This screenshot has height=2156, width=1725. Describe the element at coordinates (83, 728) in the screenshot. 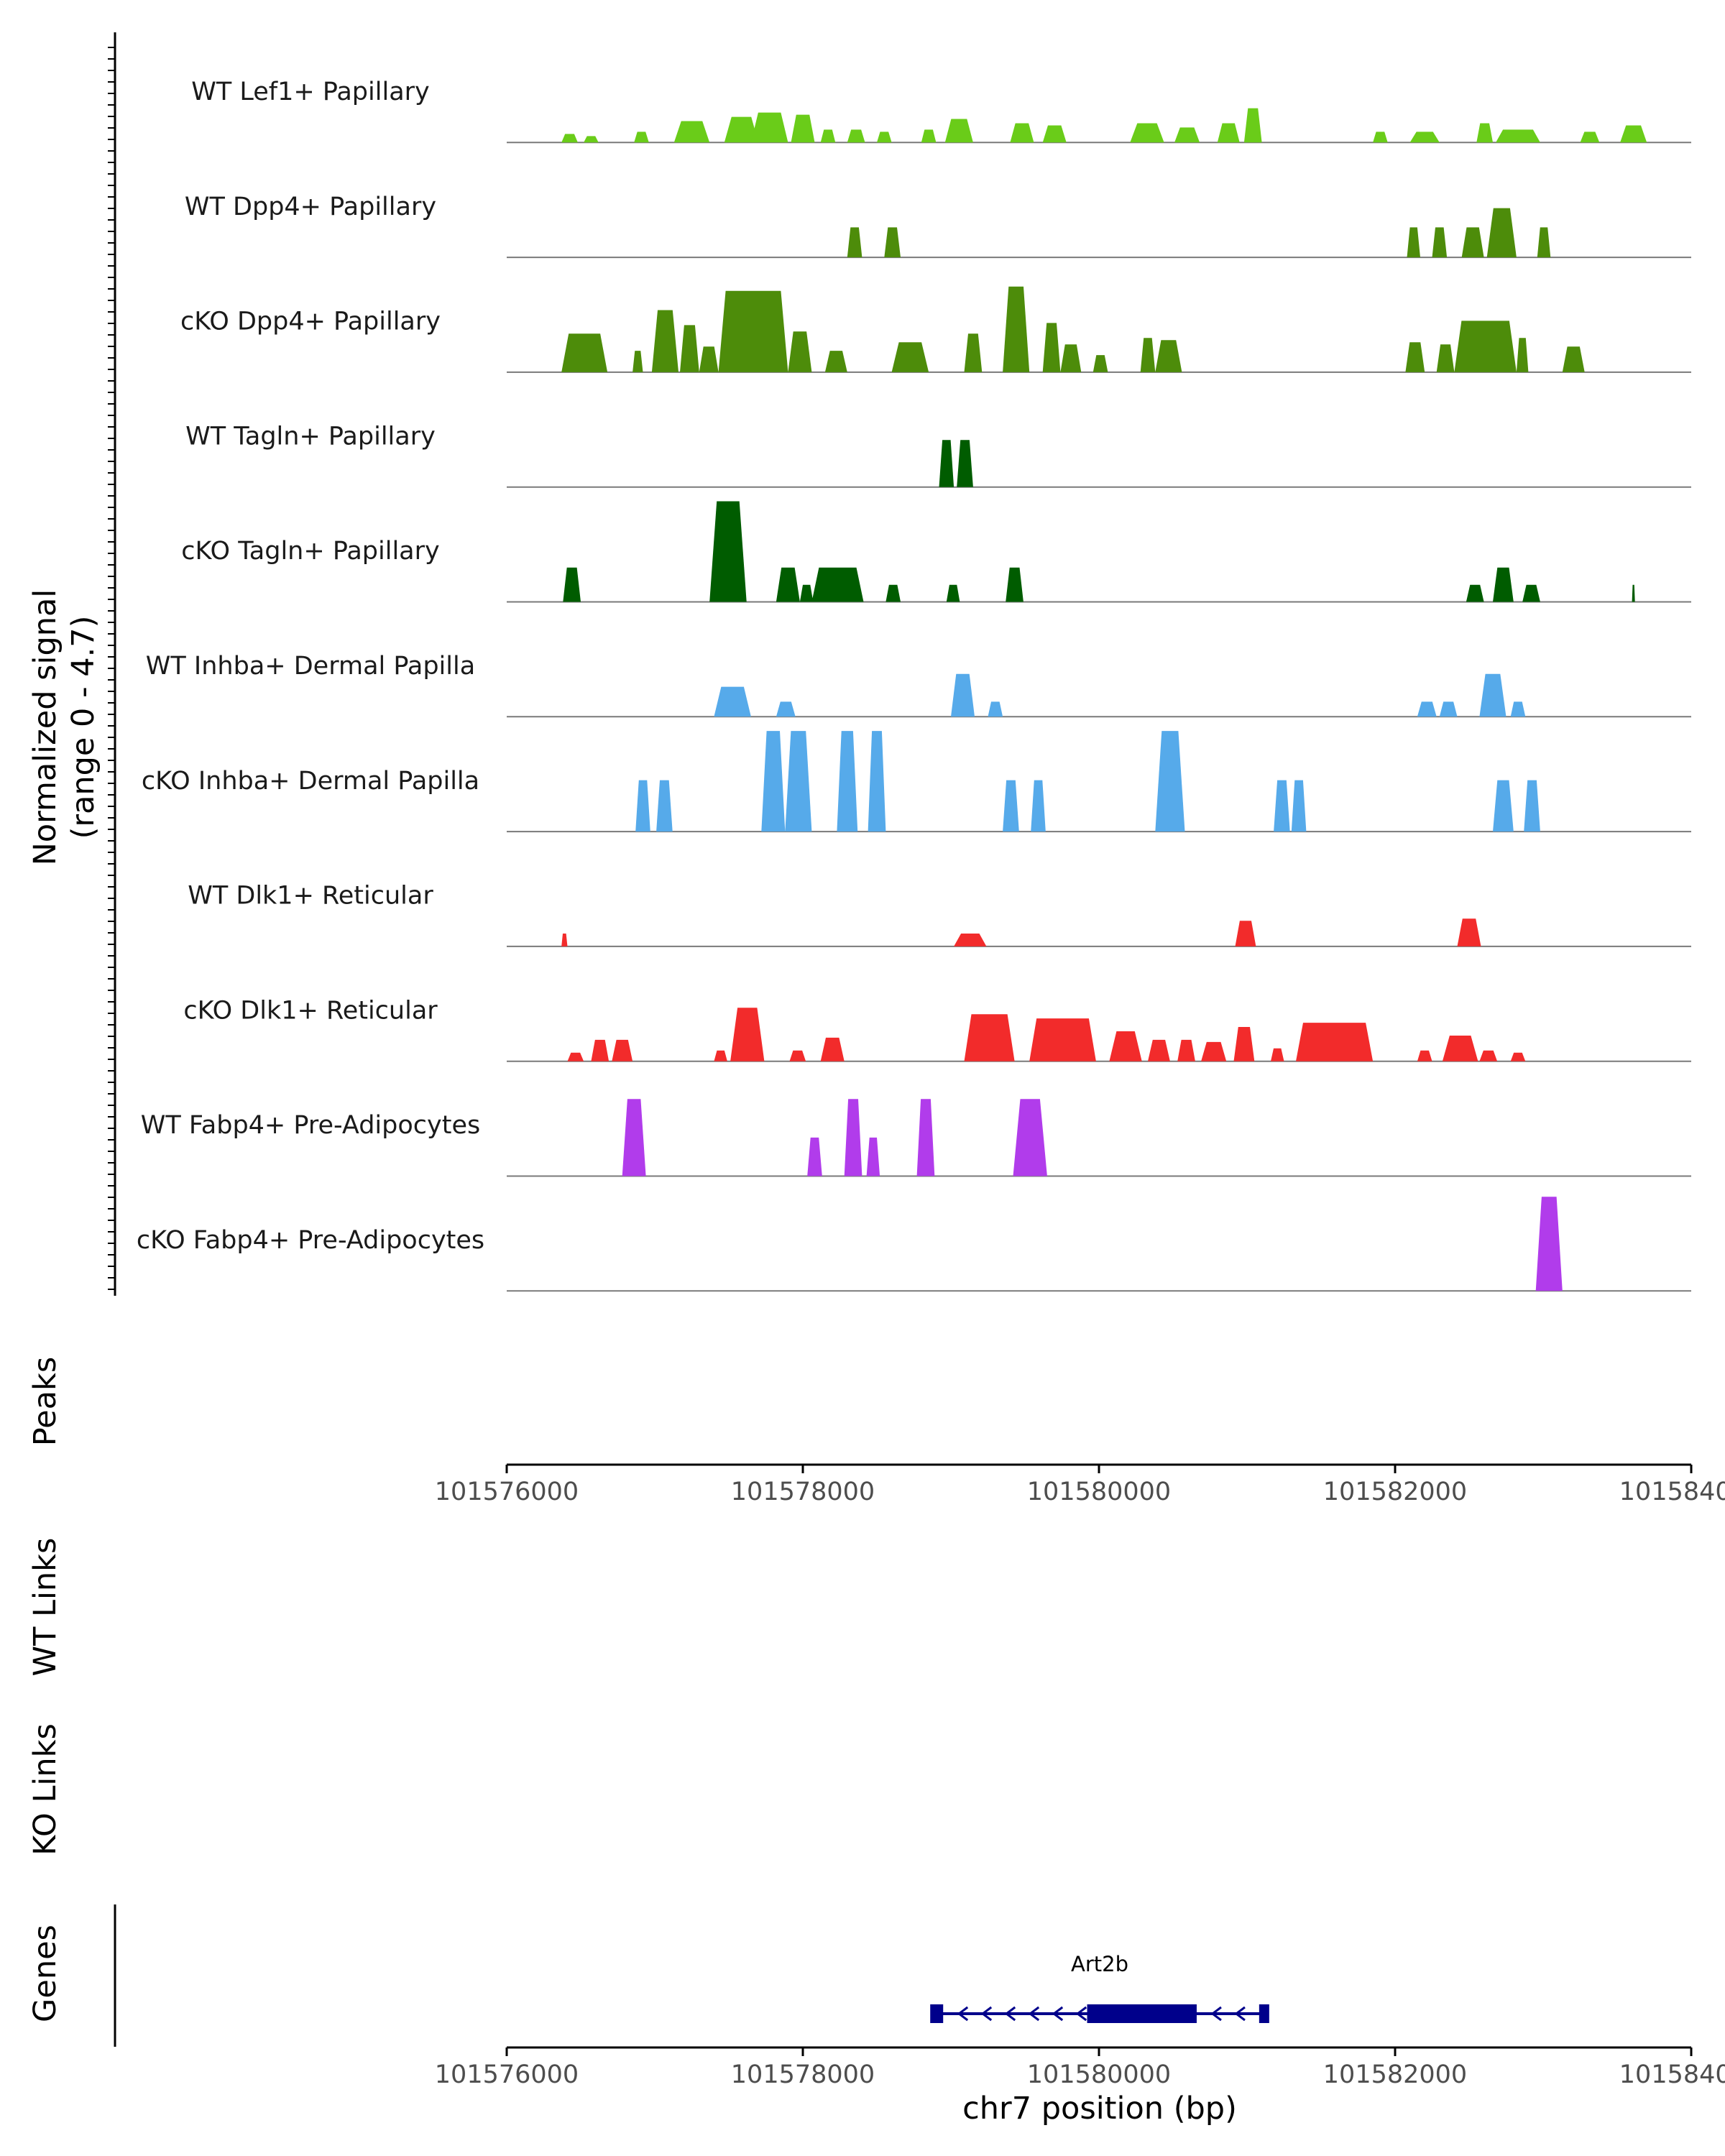

I see `signal-axis-range-label: (range 0 - 4.7)` at that location.